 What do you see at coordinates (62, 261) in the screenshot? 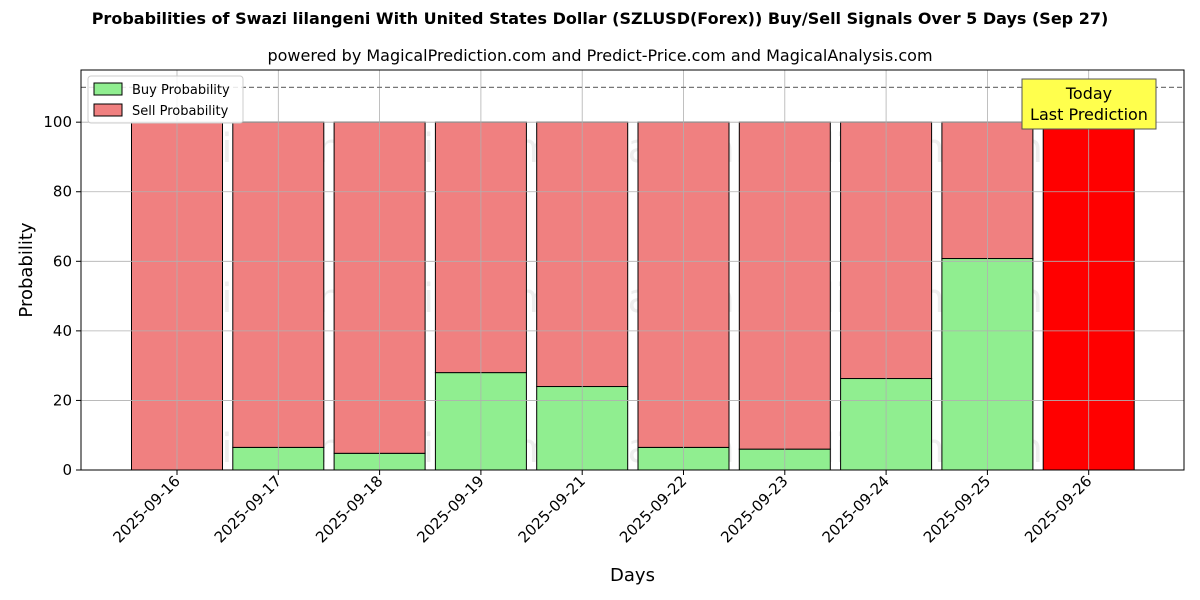
I see `y-tick-label: 60` at bounding box center [62, 261].